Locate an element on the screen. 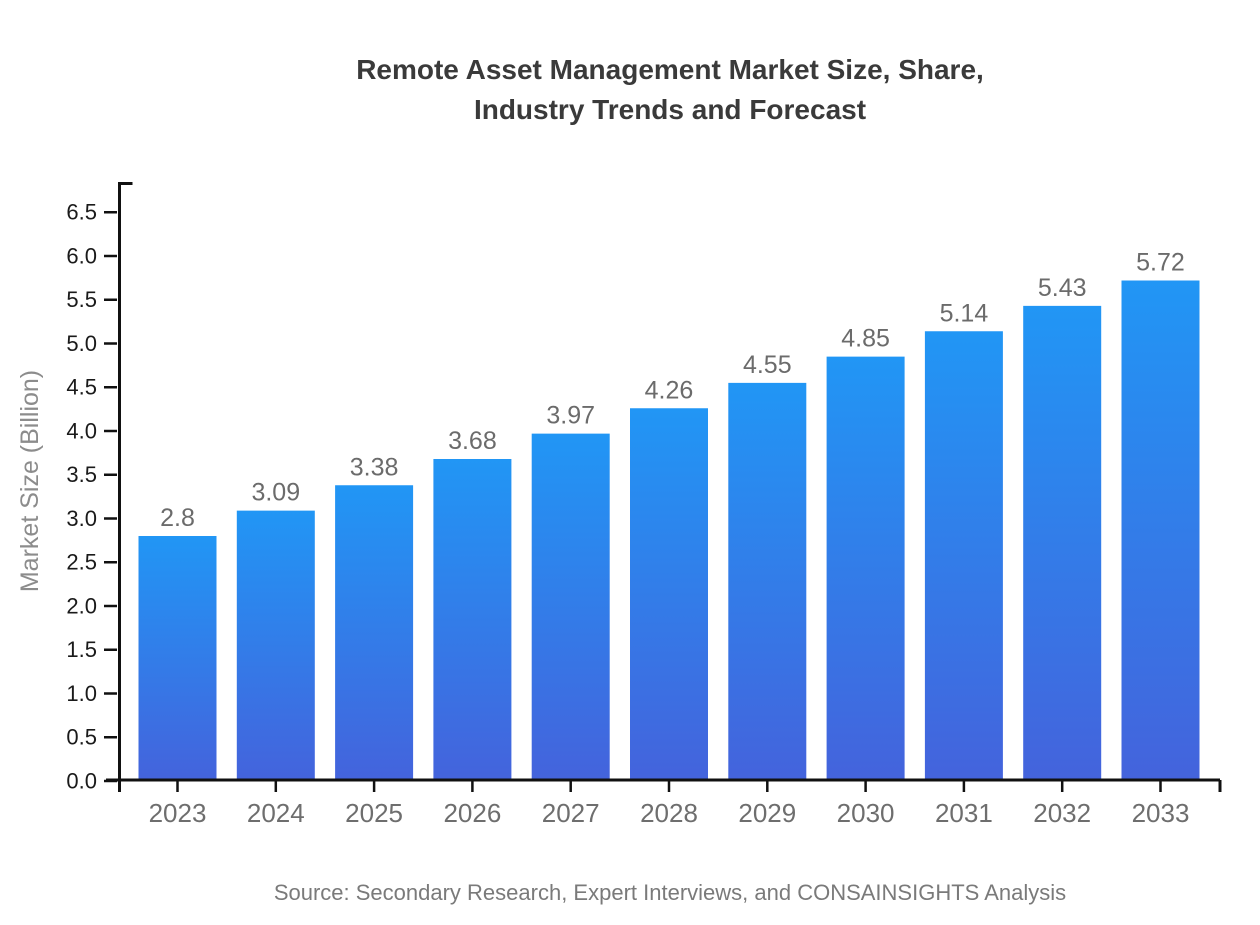 The height and width of the screenshot is (925, 1260). bar-2025 is located at coordinates (374, 633).